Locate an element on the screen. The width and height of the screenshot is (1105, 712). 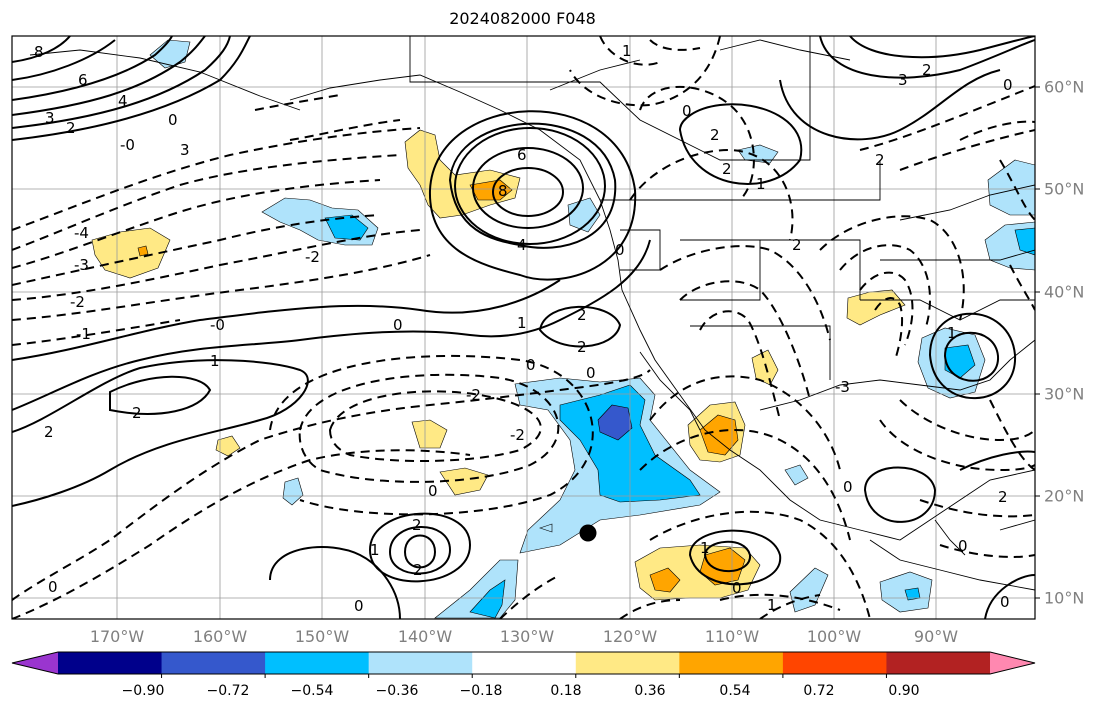
colorbar-tick-label: −0.36 is located at coordinates (397, 691).